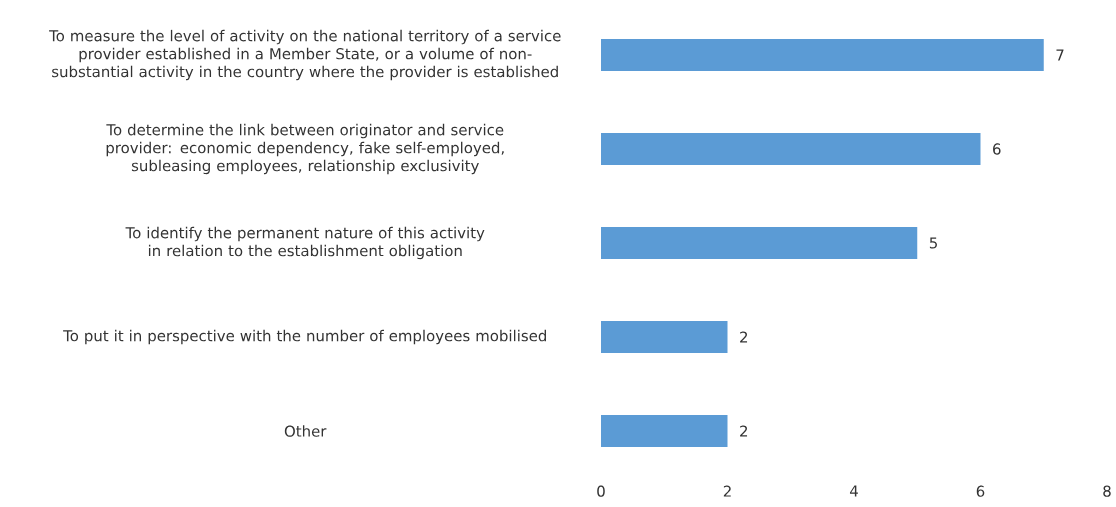 This screenshot has height=507, width=1116. I want to click on data-label: 6, so click(997, 149).